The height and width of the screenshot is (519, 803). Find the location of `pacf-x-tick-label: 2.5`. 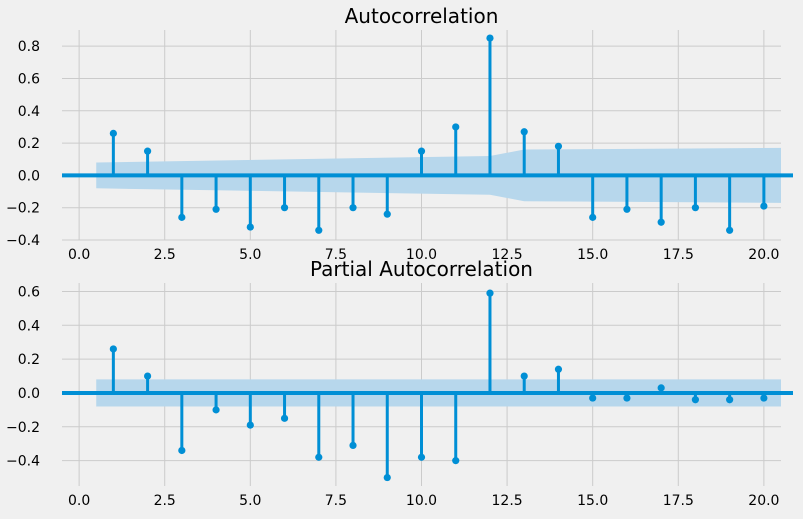

pacf-x-tick-label: 2.5 is located at coordinates (165, 501).